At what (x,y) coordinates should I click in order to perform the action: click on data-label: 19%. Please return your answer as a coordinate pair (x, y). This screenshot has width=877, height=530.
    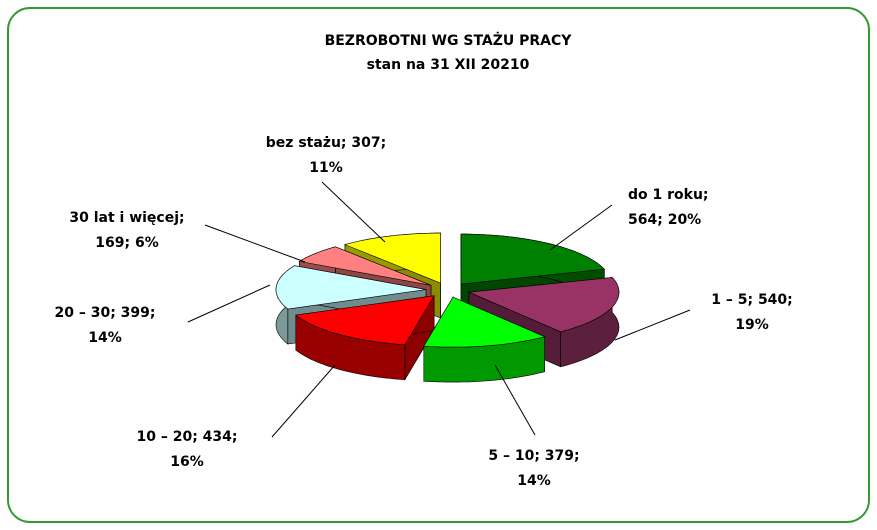
    Looking at the image, I should click on (752, 325).